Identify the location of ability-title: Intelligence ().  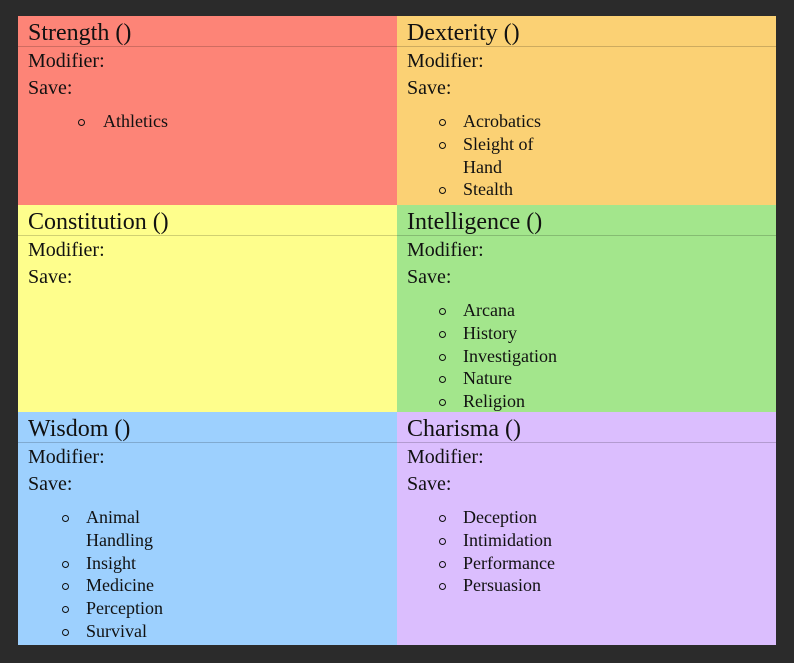
(475, 222).